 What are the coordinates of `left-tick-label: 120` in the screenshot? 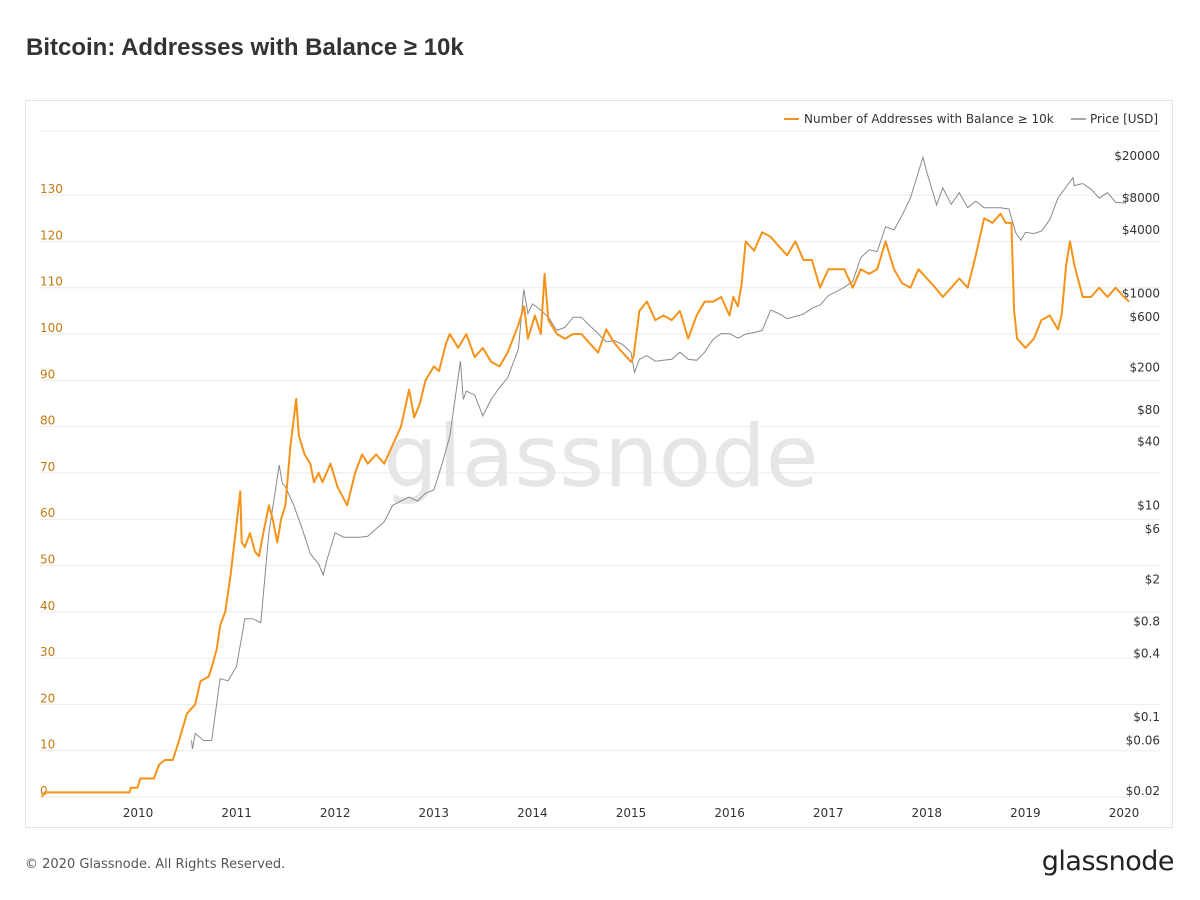 It's located at (51, 235).